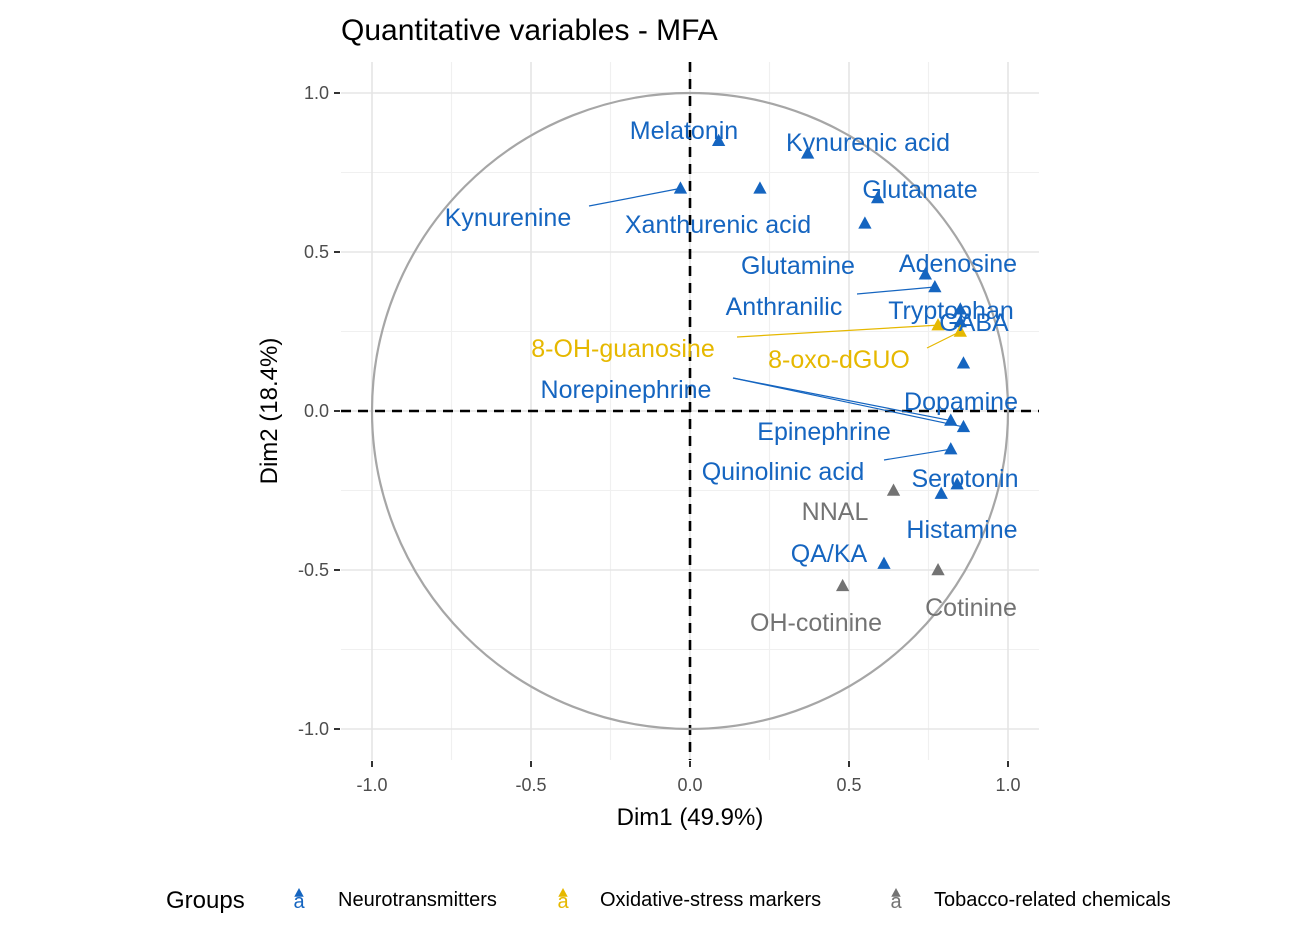 The image size is (1292, 950). Describe the element at coordinates (689, 785) in the screenshot. I see `x-tick-label: 0.0` at that location.